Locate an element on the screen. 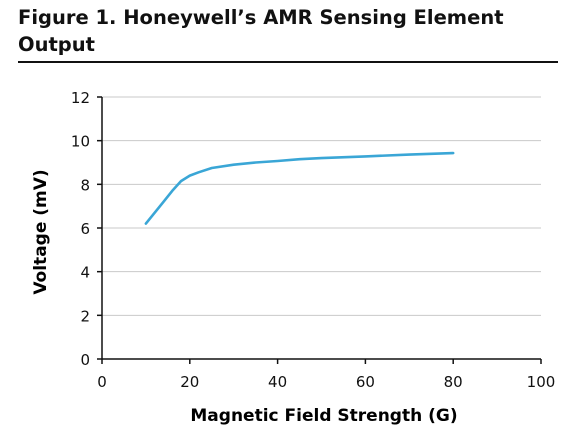  y-tick-label: 0 is located at coordinates (85, 360).